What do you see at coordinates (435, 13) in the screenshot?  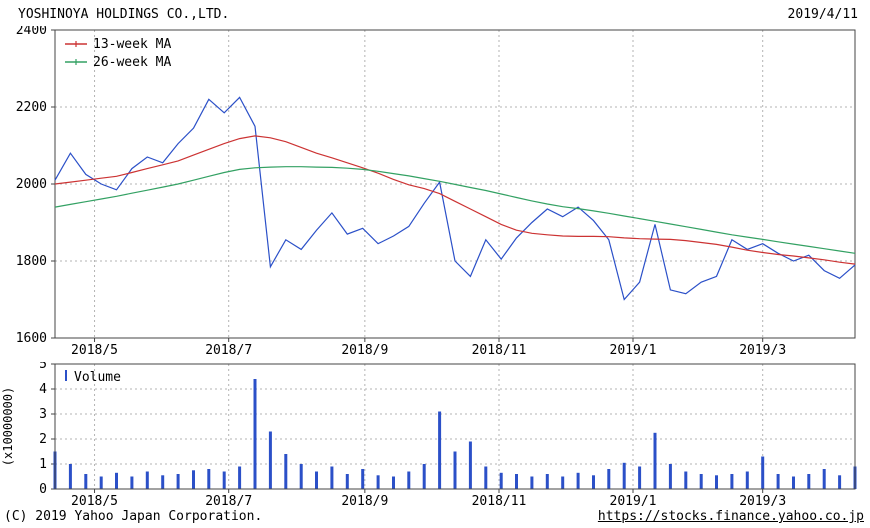 I see `chart-header: YOSHINOYA HOLDINGS CO.,LTD. 2019/4/11` at bounding box center [435, 13].